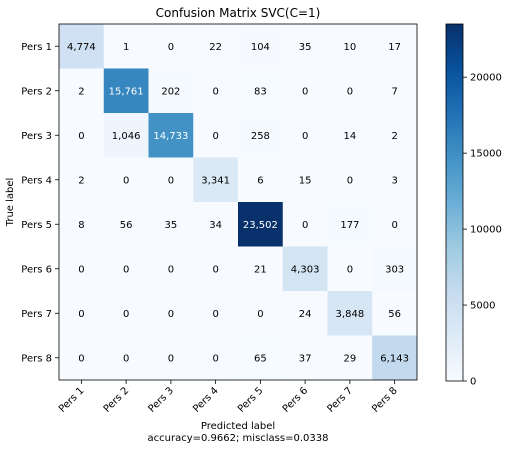 The width and height of the screenshot is (508, 450). What do you see at coordinates (473, 382) in the screenshot?
I see `colorbar-tick-label: 0` at bounding box center [473, 382].